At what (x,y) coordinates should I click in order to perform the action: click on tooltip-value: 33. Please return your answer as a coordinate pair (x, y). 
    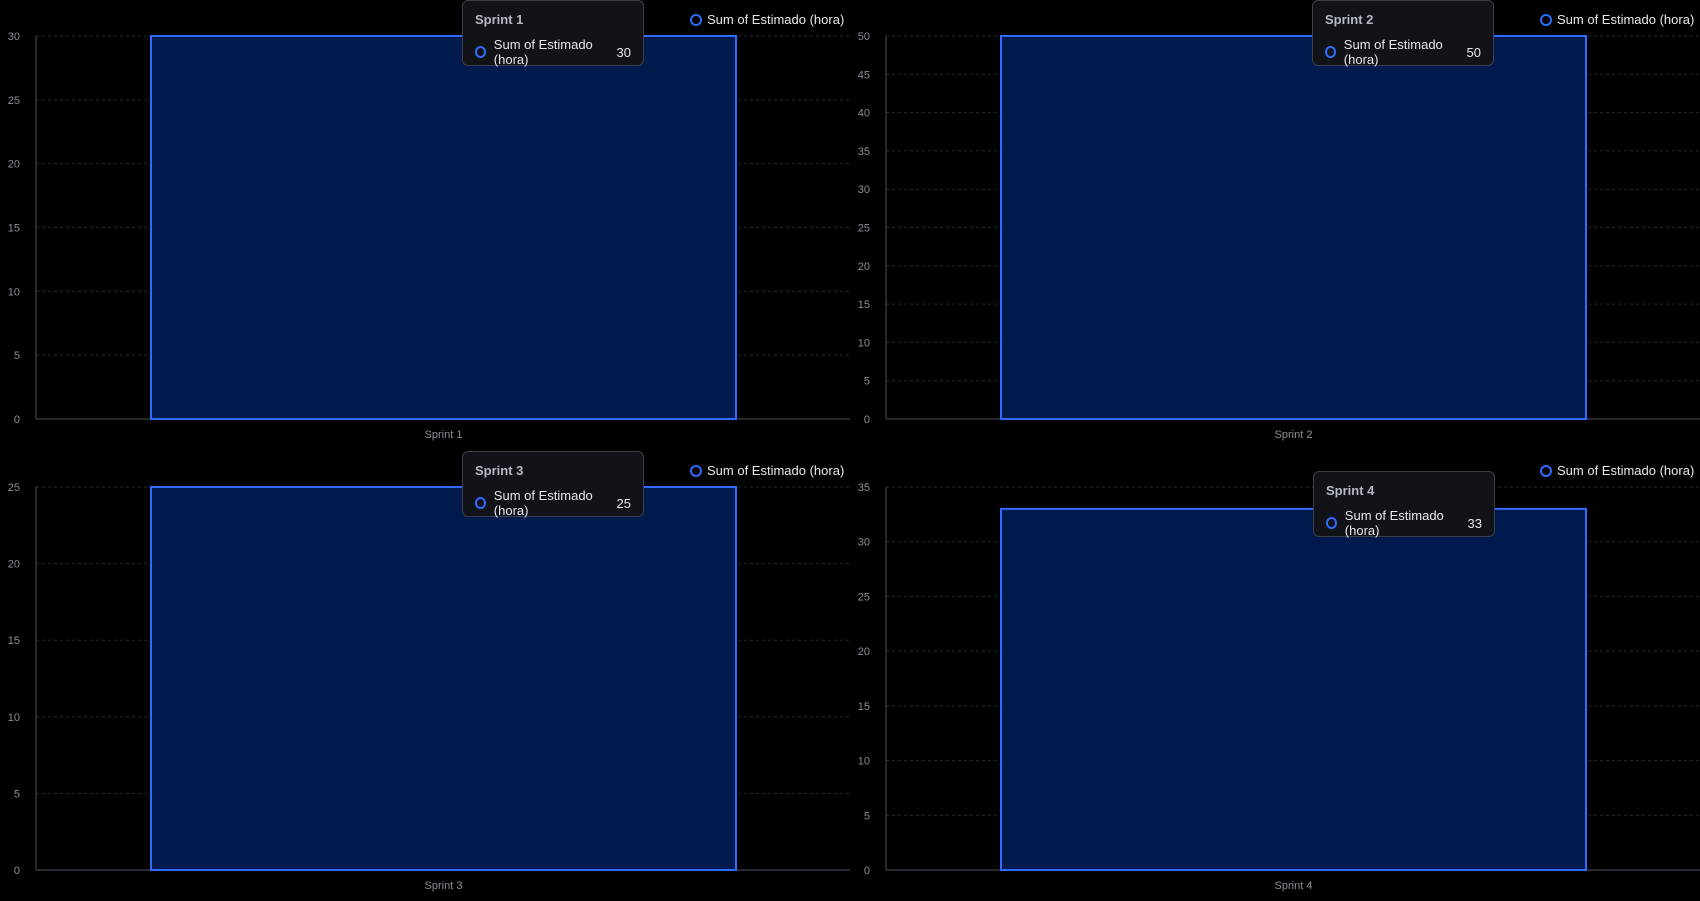
    Looking at the image, I should click on (1474, 523).